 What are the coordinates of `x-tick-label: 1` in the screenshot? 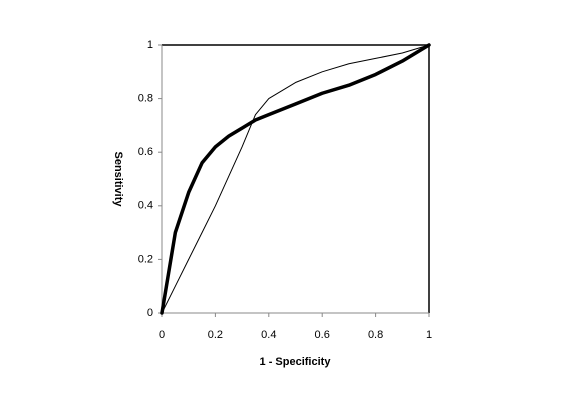 It's located at (429, 335).